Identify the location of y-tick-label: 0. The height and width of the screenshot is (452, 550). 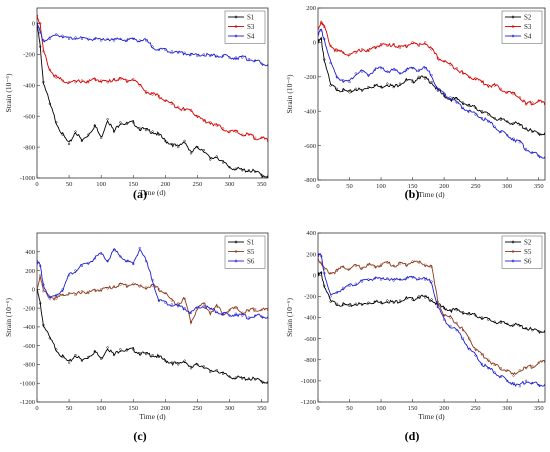
(314, 275).